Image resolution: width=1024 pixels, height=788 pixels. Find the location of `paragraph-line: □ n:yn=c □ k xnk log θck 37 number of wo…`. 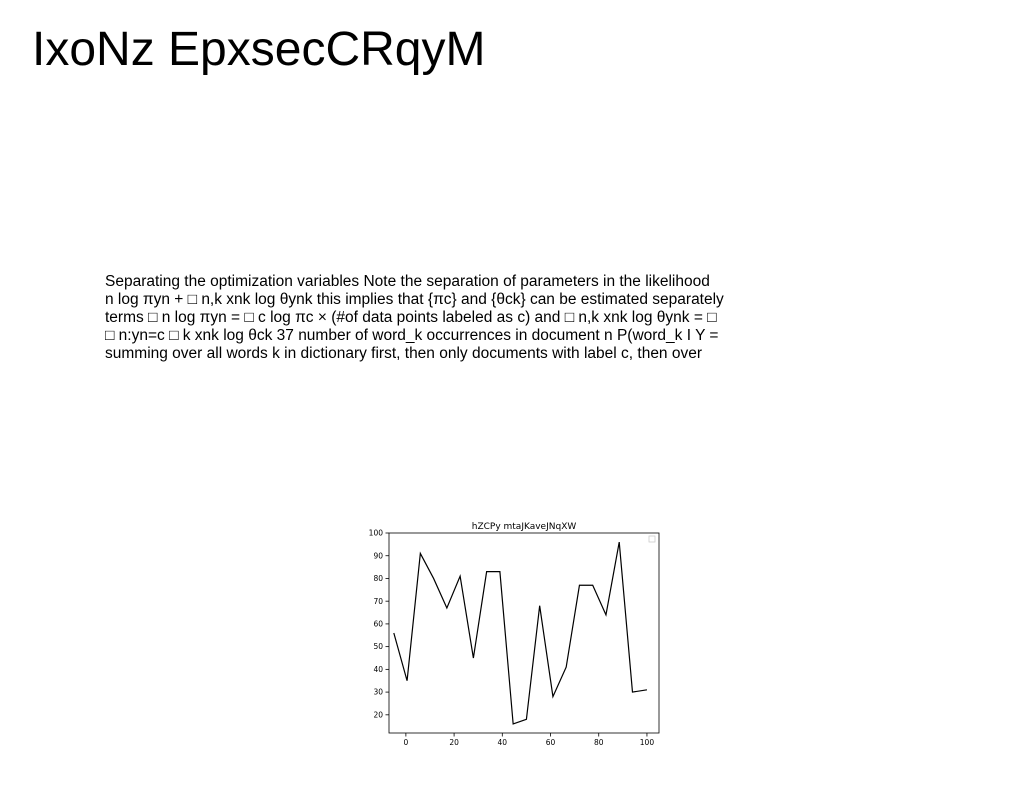

paragraph-line: □ n:yn=c □ k xnk log θck 37 number of wo… is located at coordinates (412, 335).